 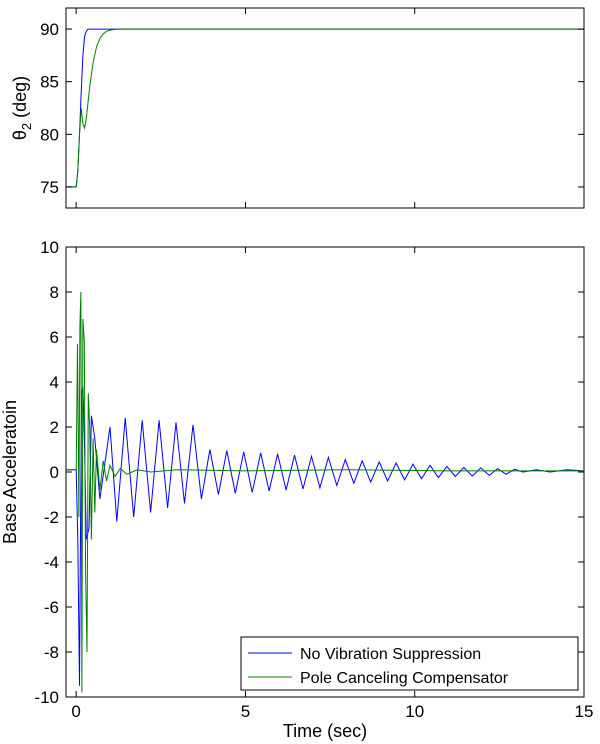 What do you see at coordinates (51, 562) in the screenshot?
I see `bottom-y-tick-label: -4` at bounding box center [51, 562].